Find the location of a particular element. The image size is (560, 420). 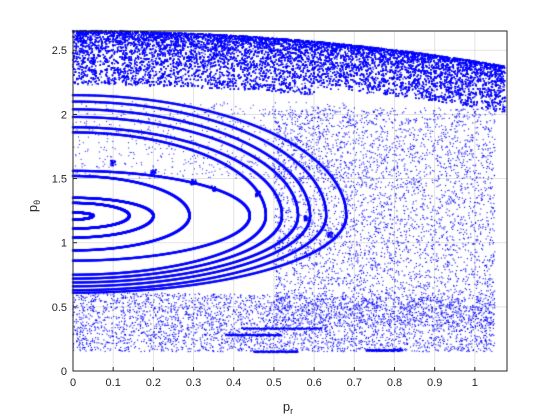

y-axis-label-main: p is located at coordinates (32, 208).